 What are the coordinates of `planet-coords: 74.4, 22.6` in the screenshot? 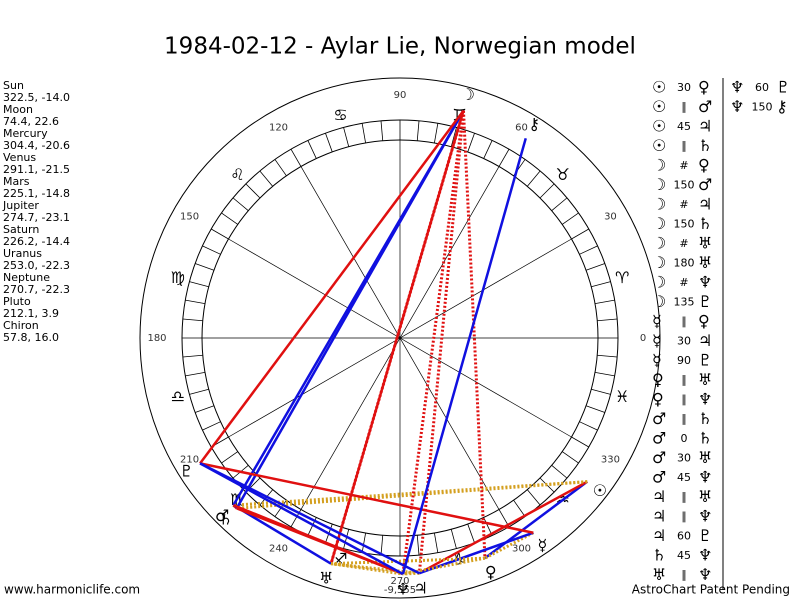 It's located at (31, 121).